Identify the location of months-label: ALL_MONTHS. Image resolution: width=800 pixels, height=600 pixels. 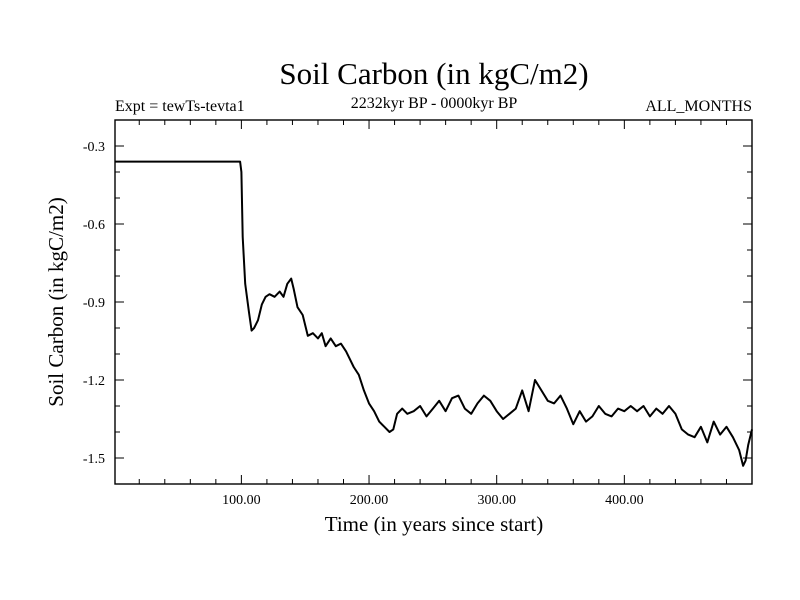
(698, 106).